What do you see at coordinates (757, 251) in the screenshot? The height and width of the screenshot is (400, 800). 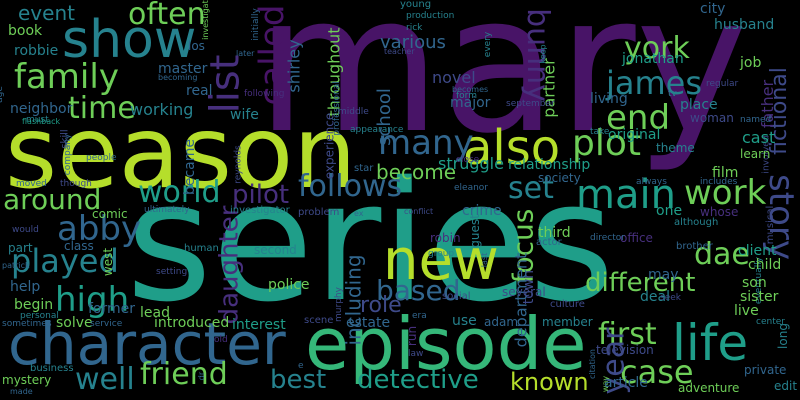 I see `word-client: client` at bounding box center [757, 251].